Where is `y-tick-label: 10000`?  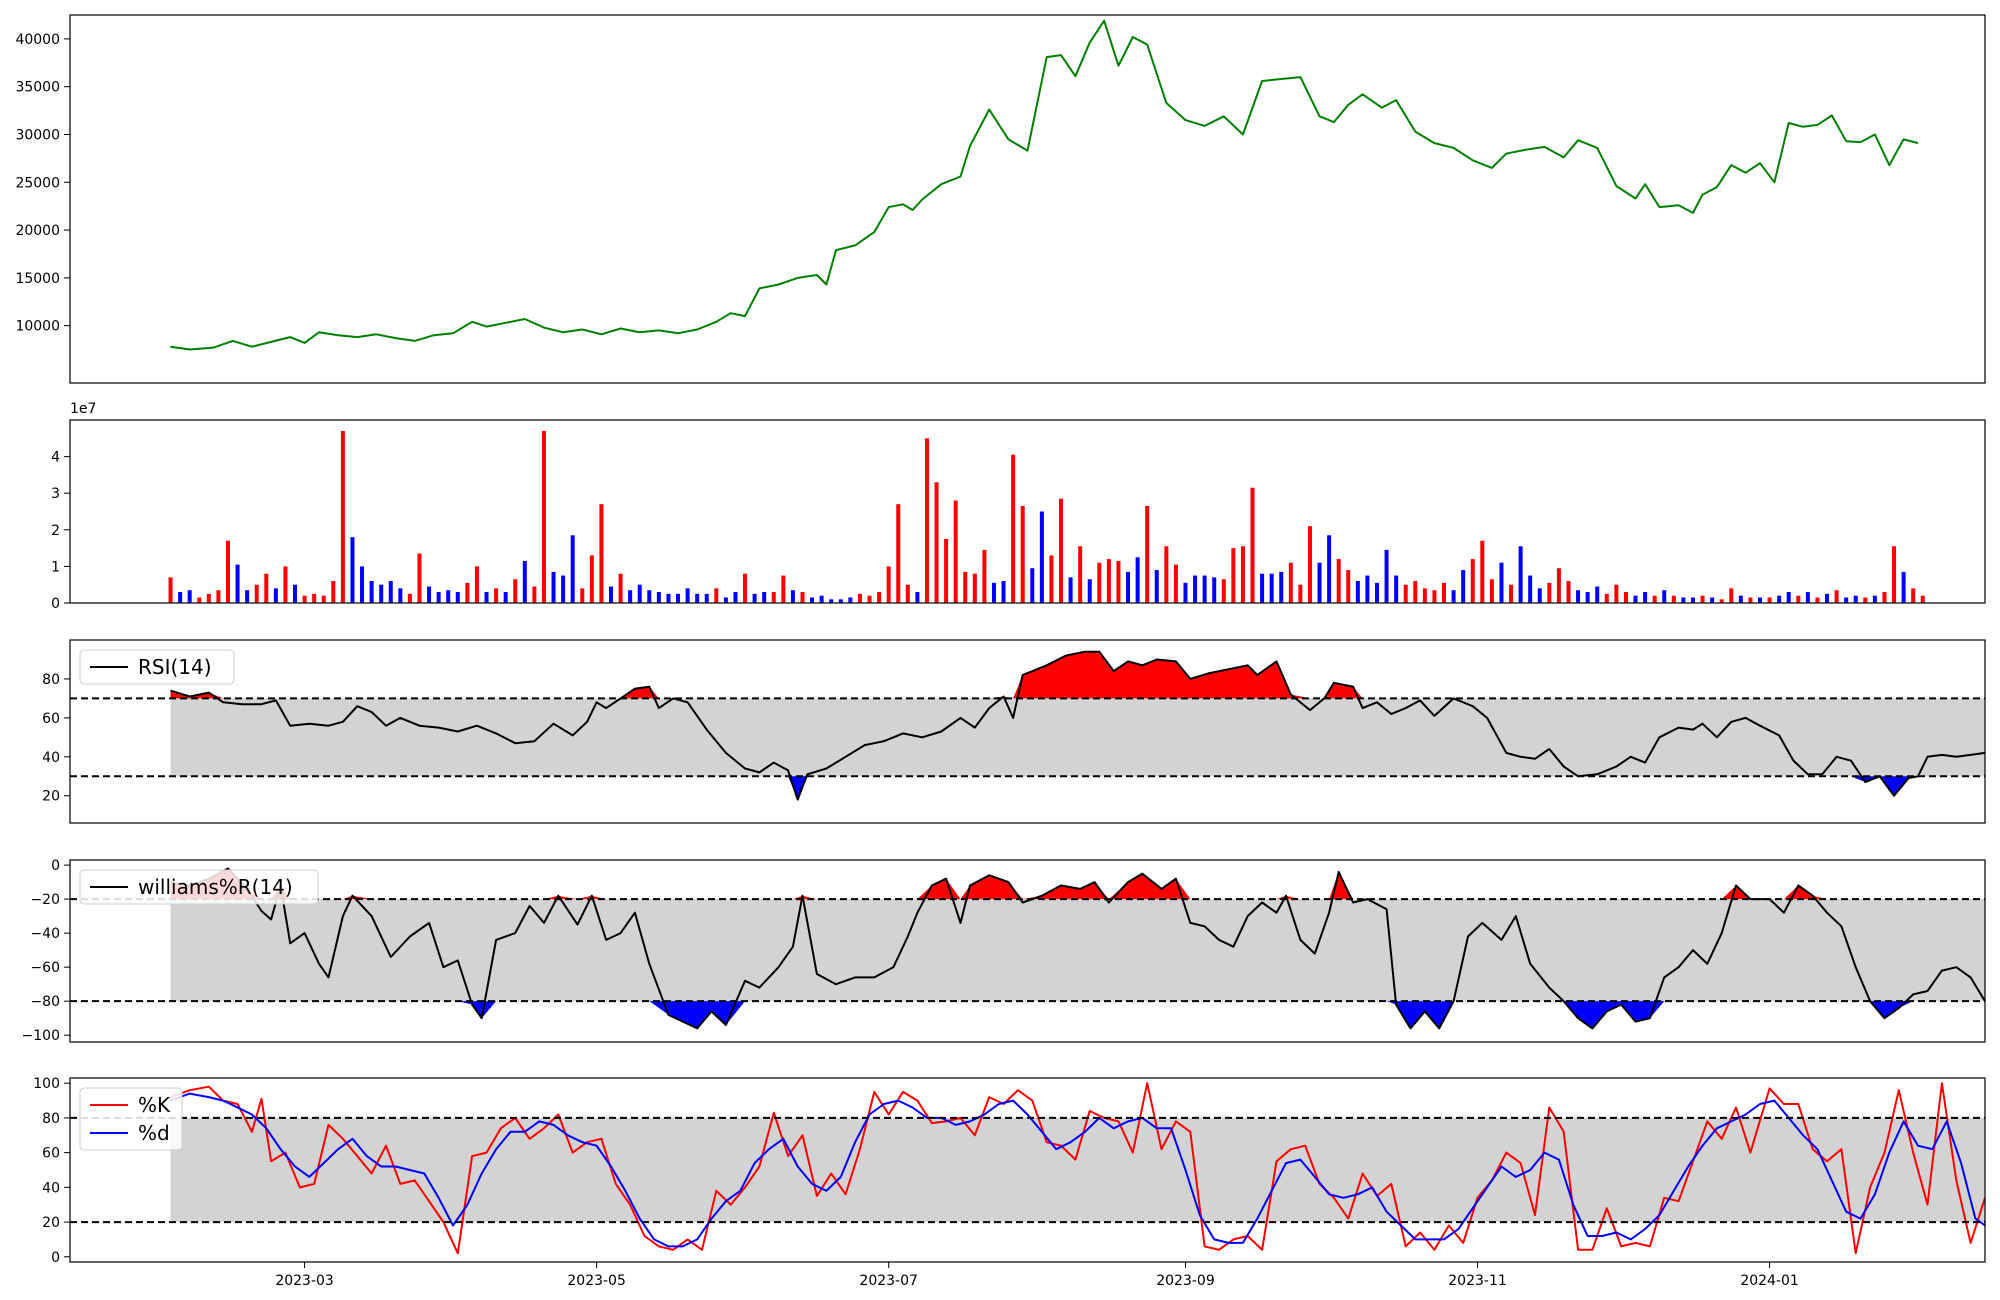 y-tick-label: 10000 is located at coordinates (37, 327).